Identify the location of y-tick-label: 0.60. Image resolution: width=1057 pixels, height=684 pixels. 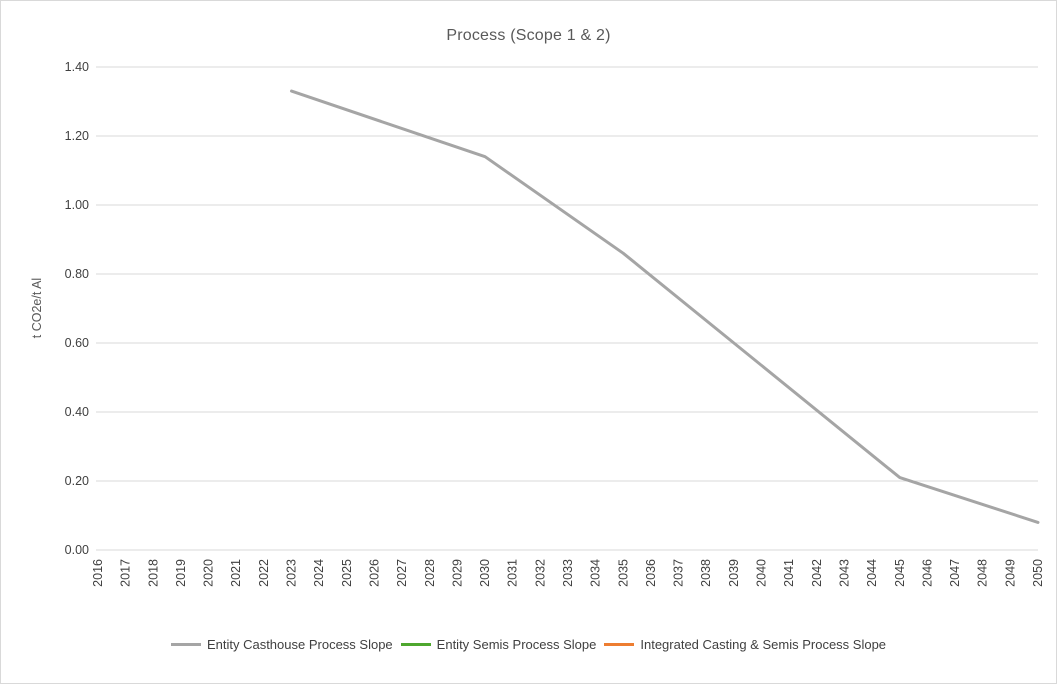
(77, 343).